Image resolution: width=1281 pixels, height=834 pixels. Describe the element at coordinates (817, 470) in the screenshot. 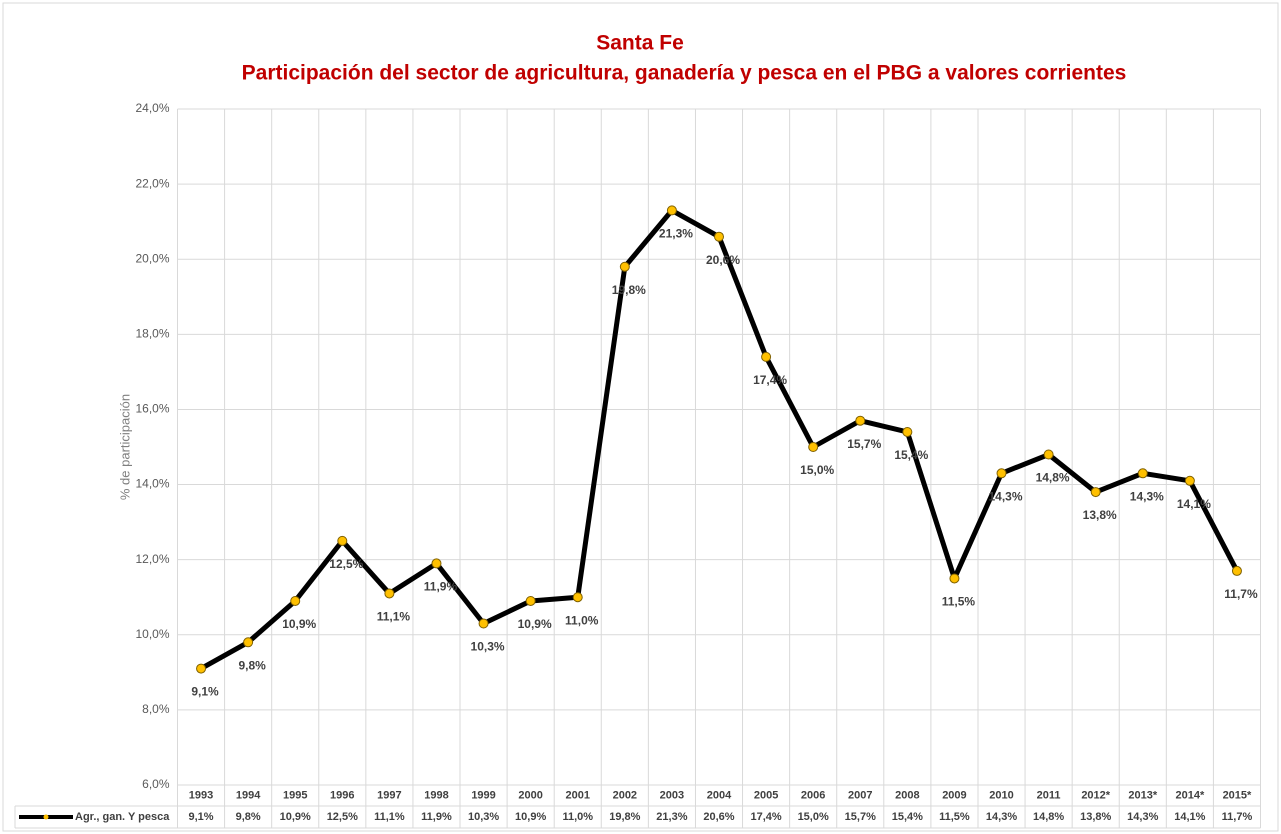

I see `data-label: 15,0%` at that location.